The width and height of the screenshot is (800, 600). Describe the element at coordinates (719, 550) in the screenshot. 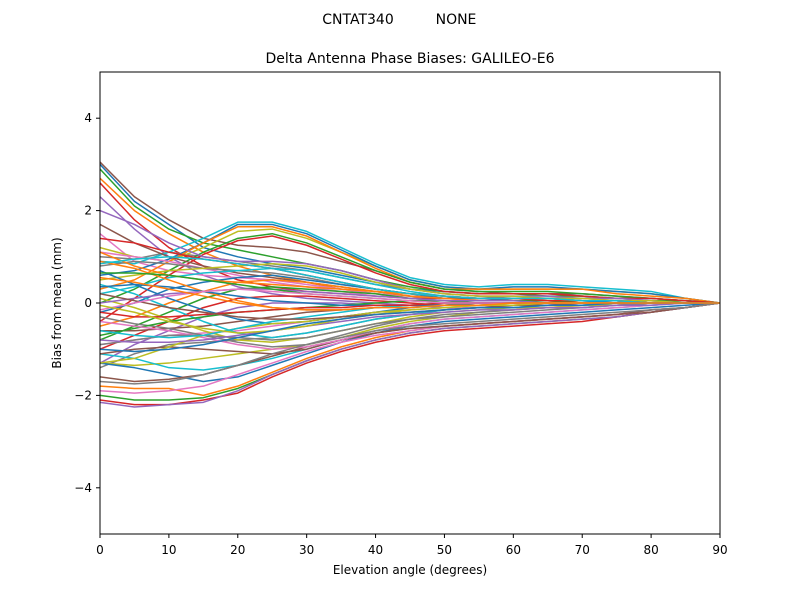

I see `x-tick-label: 90` at that location.